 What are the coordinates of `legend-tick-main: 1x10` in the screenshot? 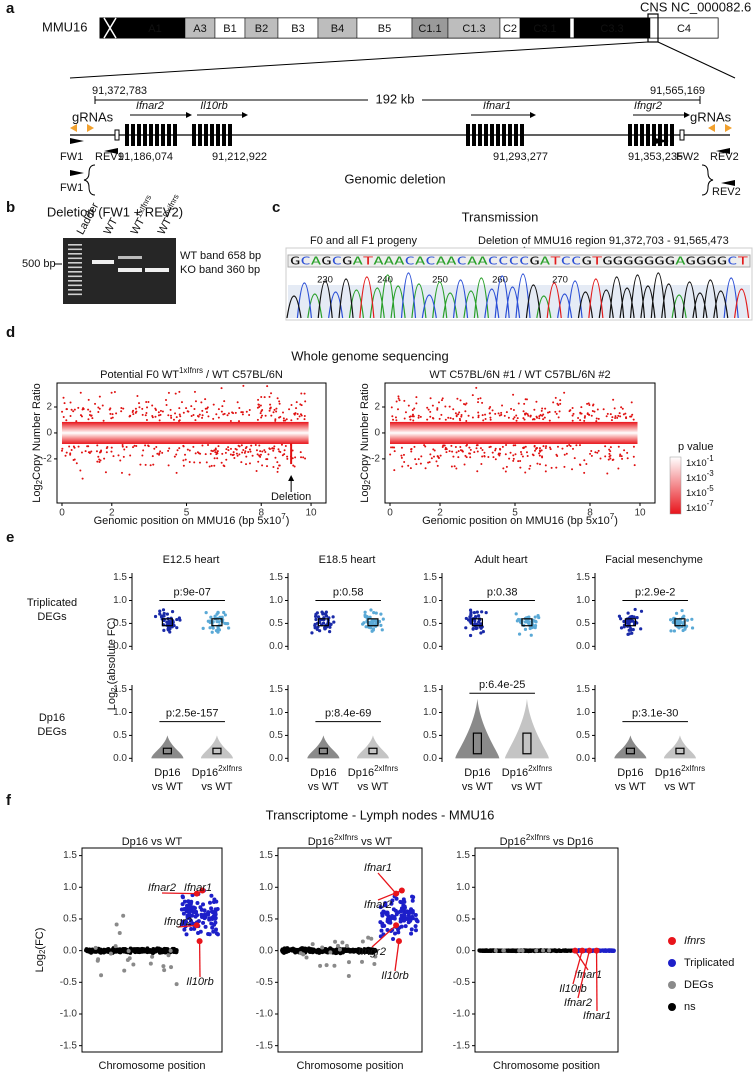 It's located at (696, 493).